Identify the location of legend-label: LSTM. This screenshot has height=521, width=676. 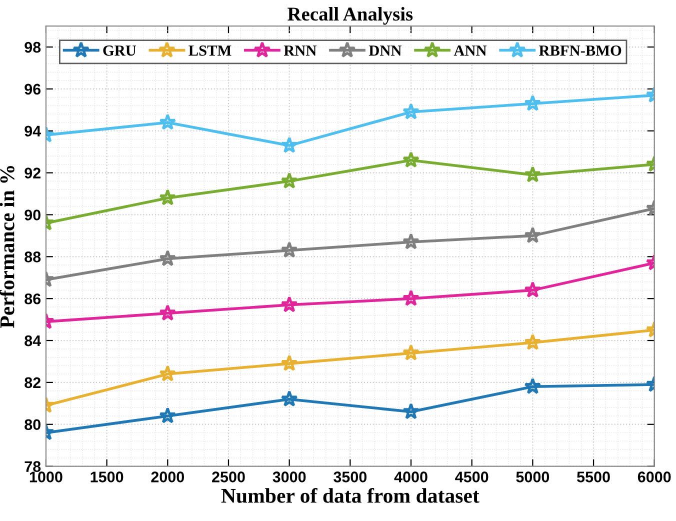
(210, 50).